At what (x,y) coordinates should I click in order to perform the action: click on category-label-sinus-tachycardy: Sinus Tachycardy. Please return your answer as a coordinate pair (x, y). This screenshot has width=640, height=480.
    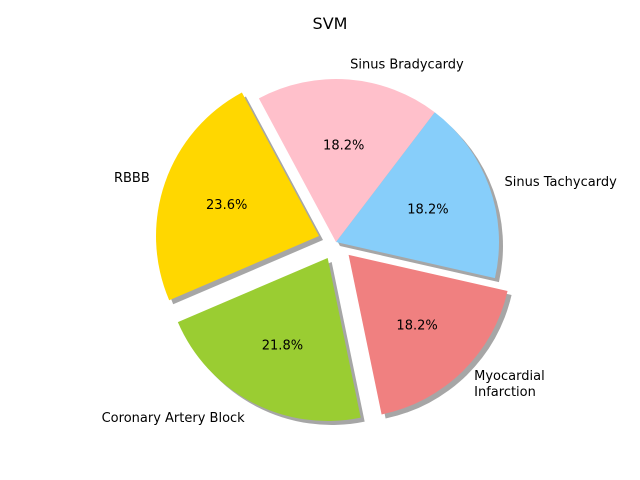
    Looking at the image, I should click on (561, 182).